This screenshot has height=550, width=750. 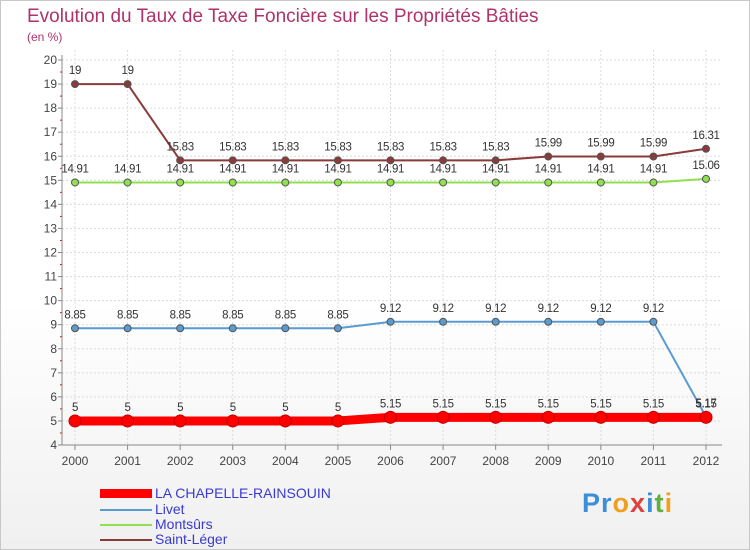 What do you see at coordinates (51, 301) in the screenshot?
I see `y-tick-label: 10` at bounding box center [51, 301].